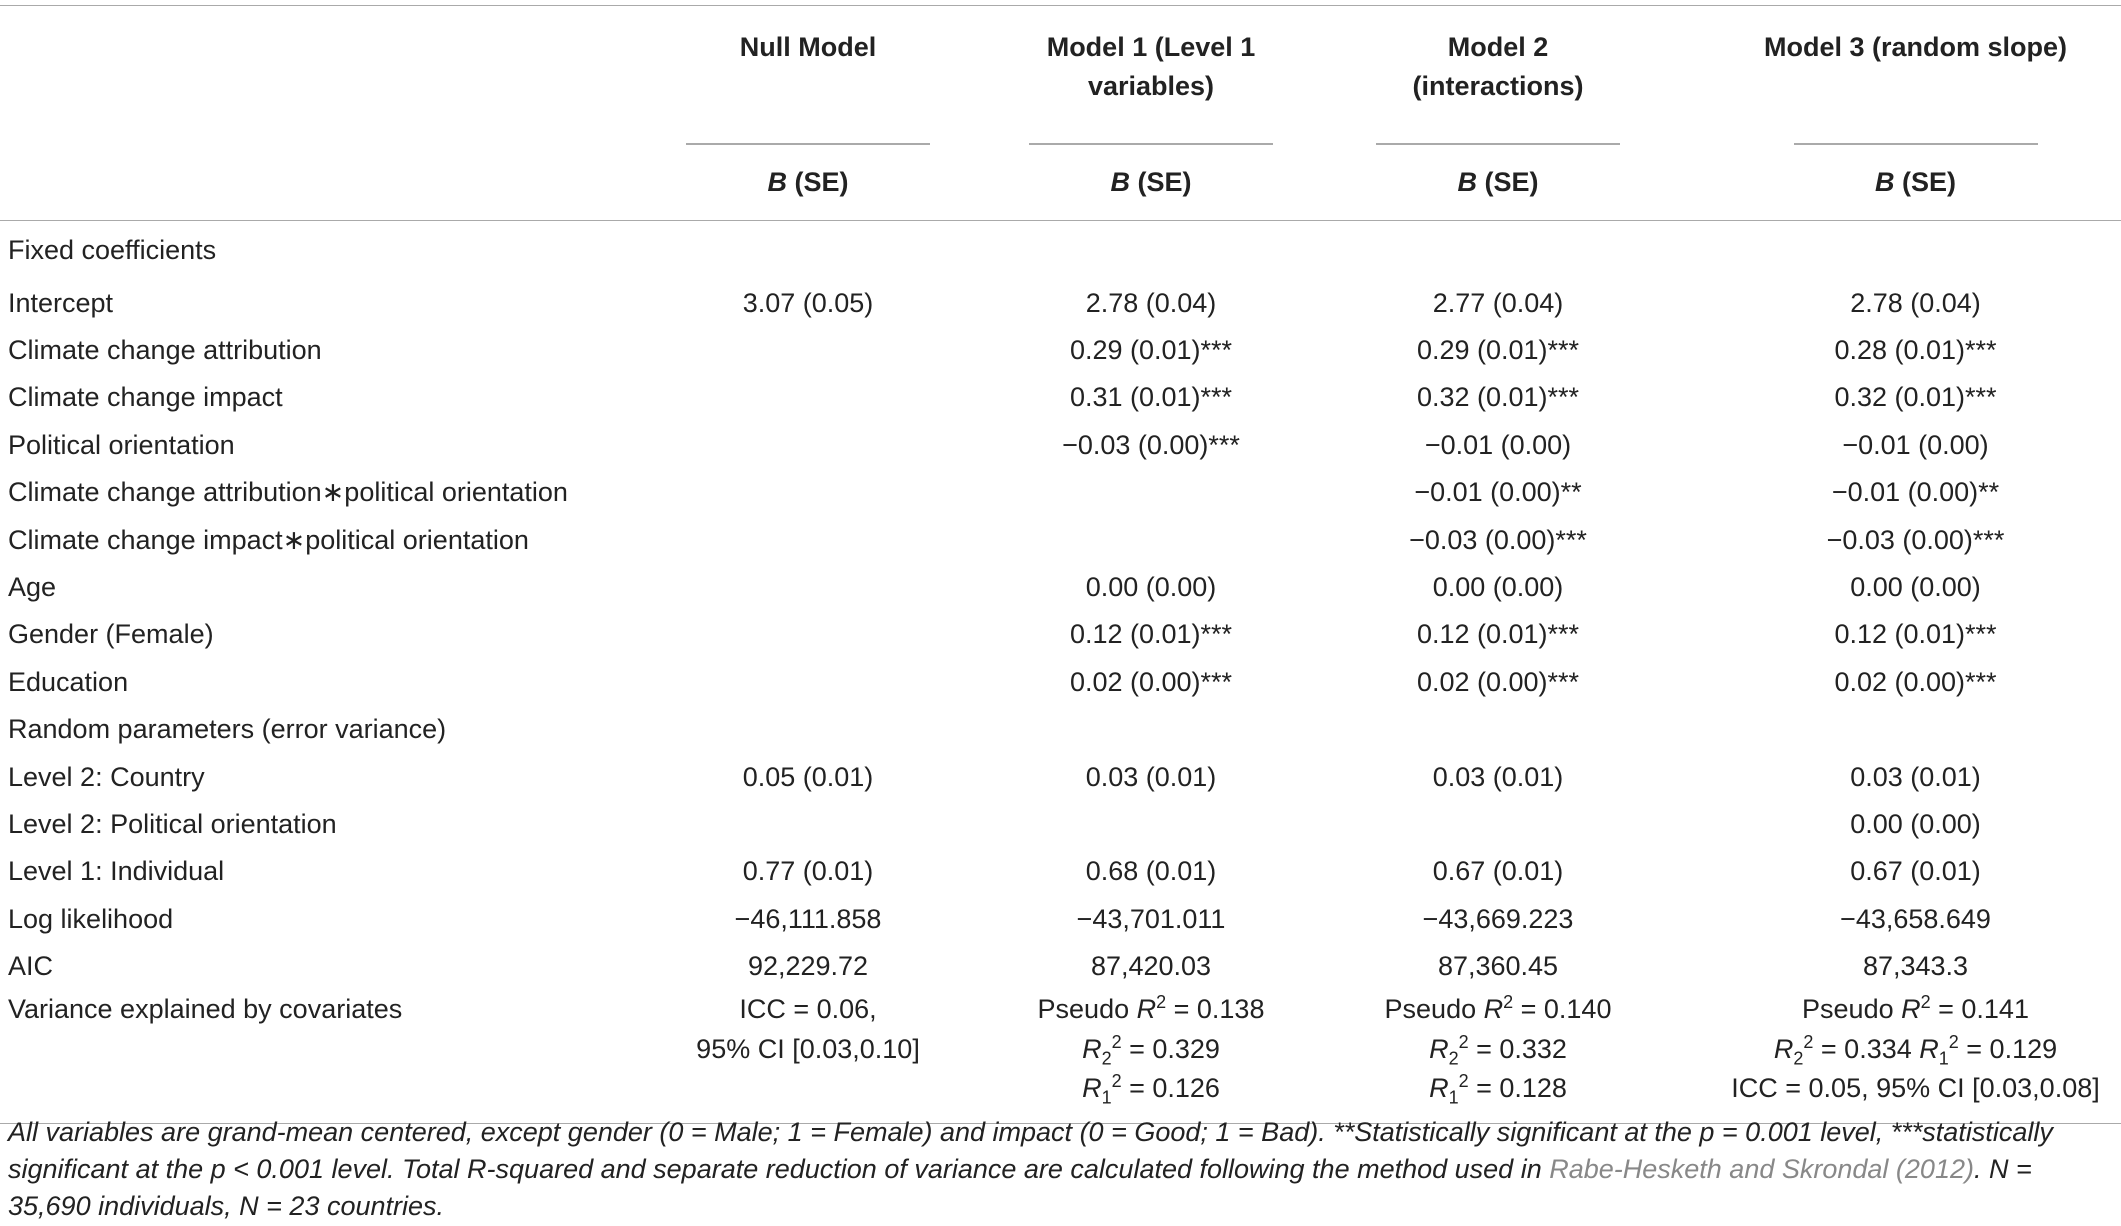 The height and width of the screenshot is (1226, 2121). I want to click on cell-line: R22 = 0.332, so click(1498, 1050).